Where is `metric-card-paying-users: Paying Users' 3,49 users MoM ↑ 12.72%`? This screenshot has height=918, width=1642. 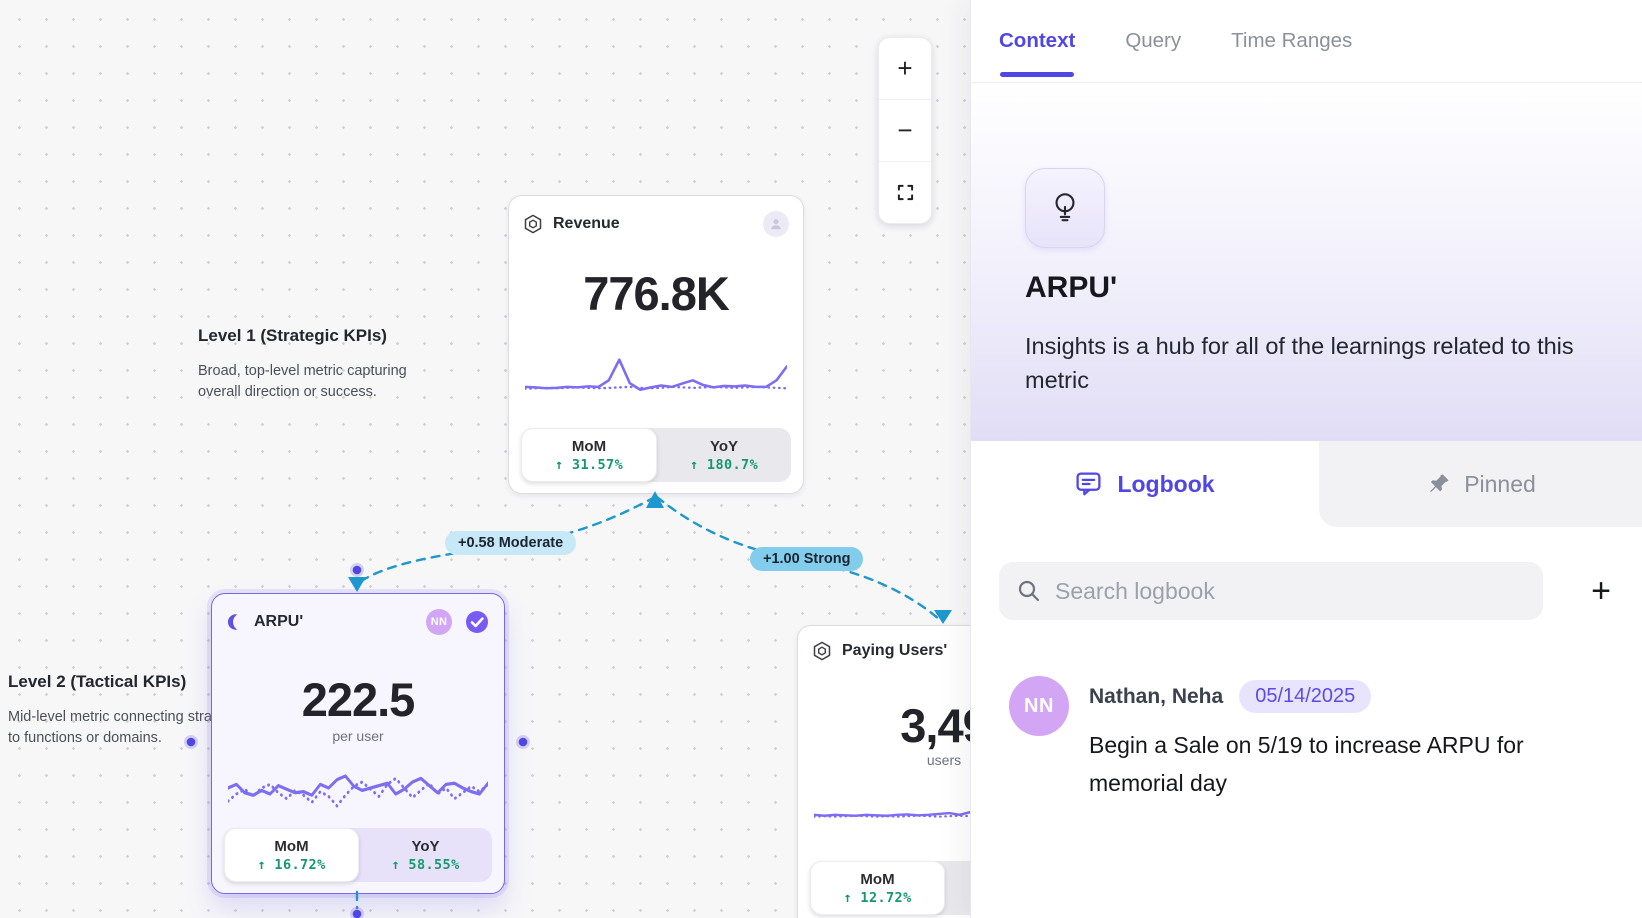 metric-card-paying-users: Paying Users' 3,49 users MoM ↑ 12.72% is located at coordinates (883, 771).